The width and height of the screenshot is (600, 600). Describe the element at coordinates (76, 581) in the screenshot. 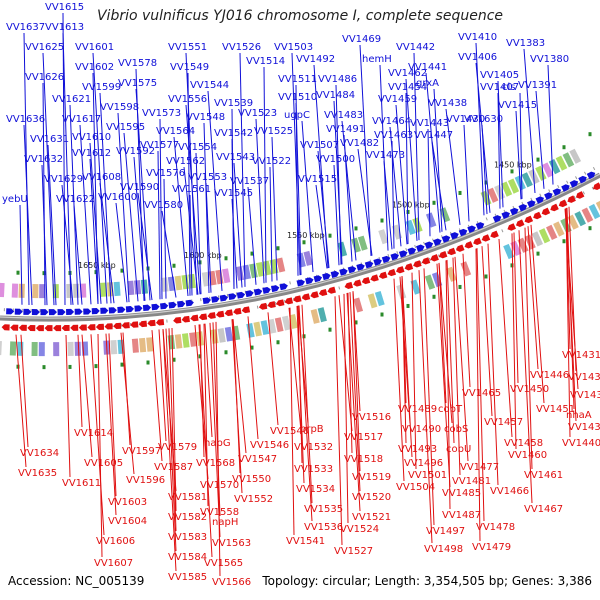

I see `accession-label: Accession: NC_005139` at that location.